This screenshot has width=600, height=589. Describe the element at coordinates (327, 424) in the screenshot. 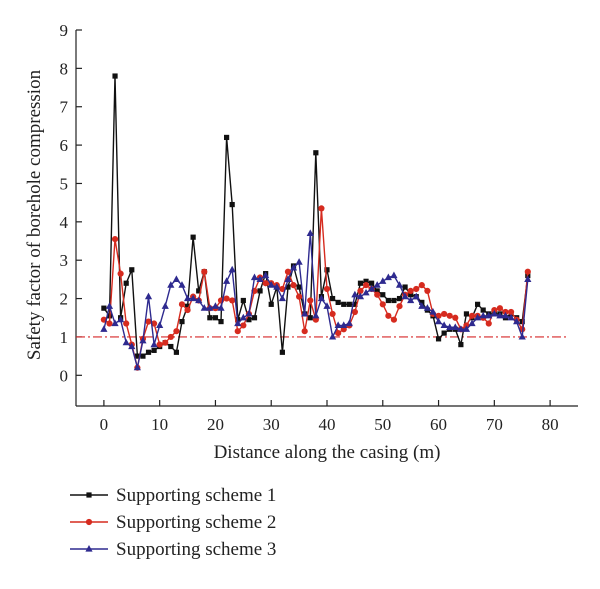

I see `x-tick-label: 40` at that location.